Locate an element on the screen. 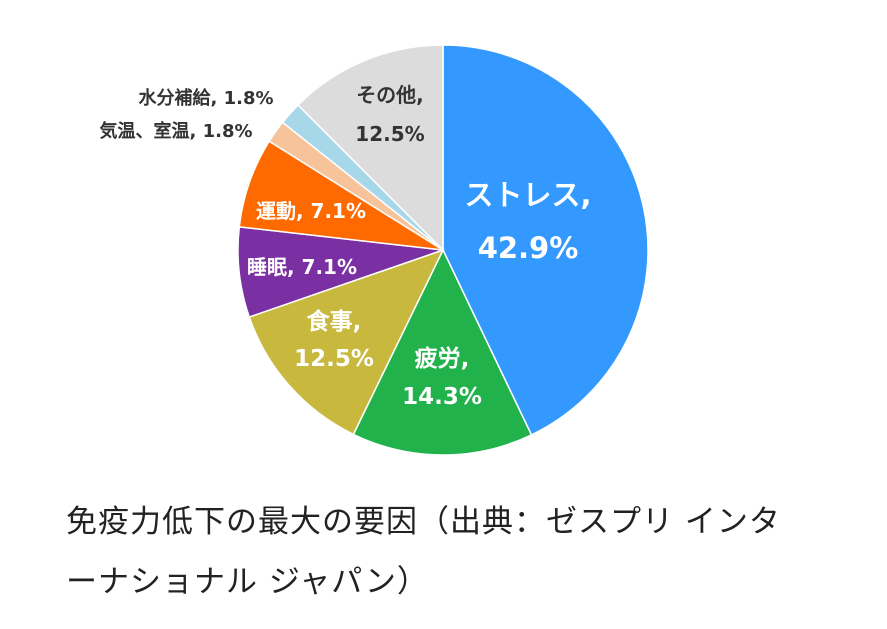 This screenshot has width=887, height=629. slice-value-label-0: 42.9% is located at coordinates (528, 248).